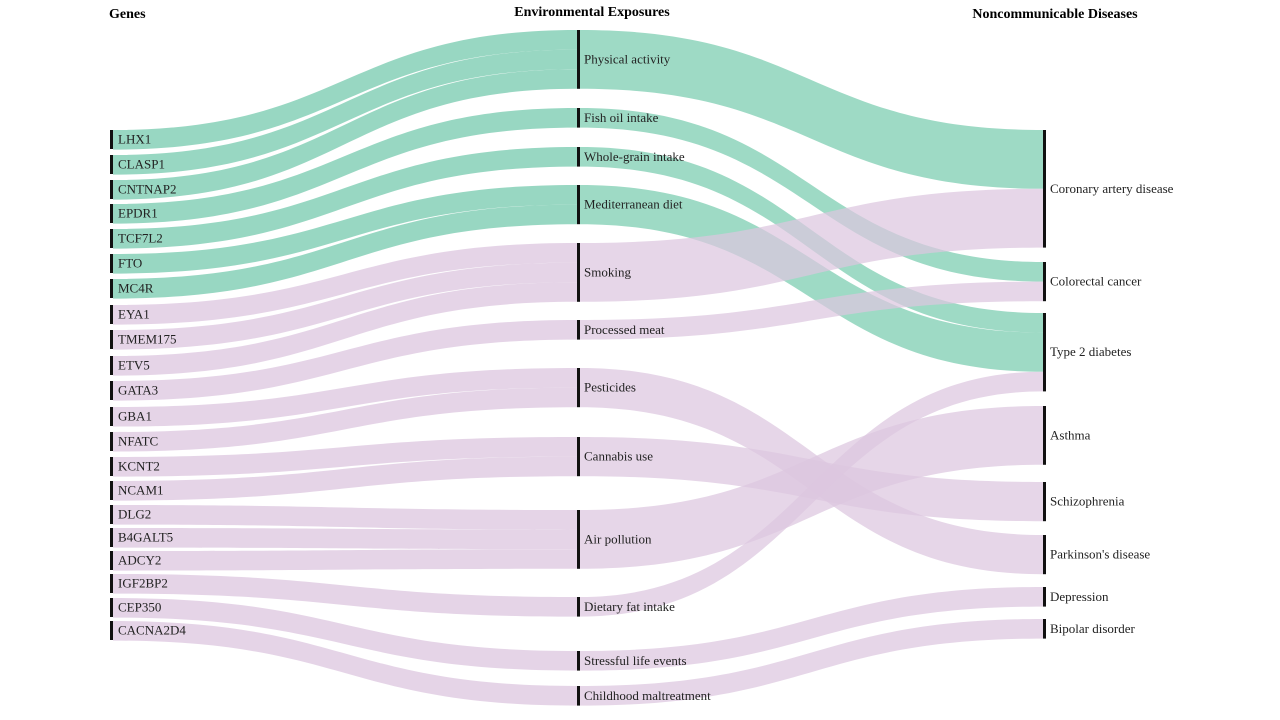 Image resolution: width=1280 pixels, height=720 pixels. Describe the element at coordinates (141, 163) in the screenshot. I see `gene-label: CLASP1` at that location.